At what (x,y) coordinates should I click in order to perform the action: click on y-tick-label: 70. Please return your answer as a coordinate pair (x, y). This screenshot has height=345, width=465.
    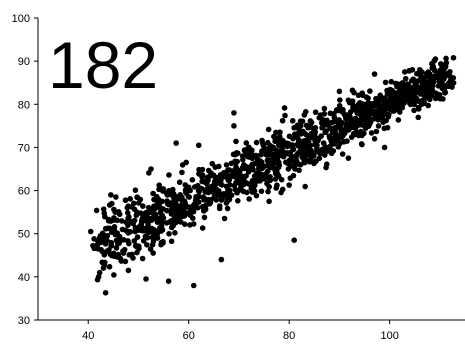
    Looking at the image, I should click on (24, 148).